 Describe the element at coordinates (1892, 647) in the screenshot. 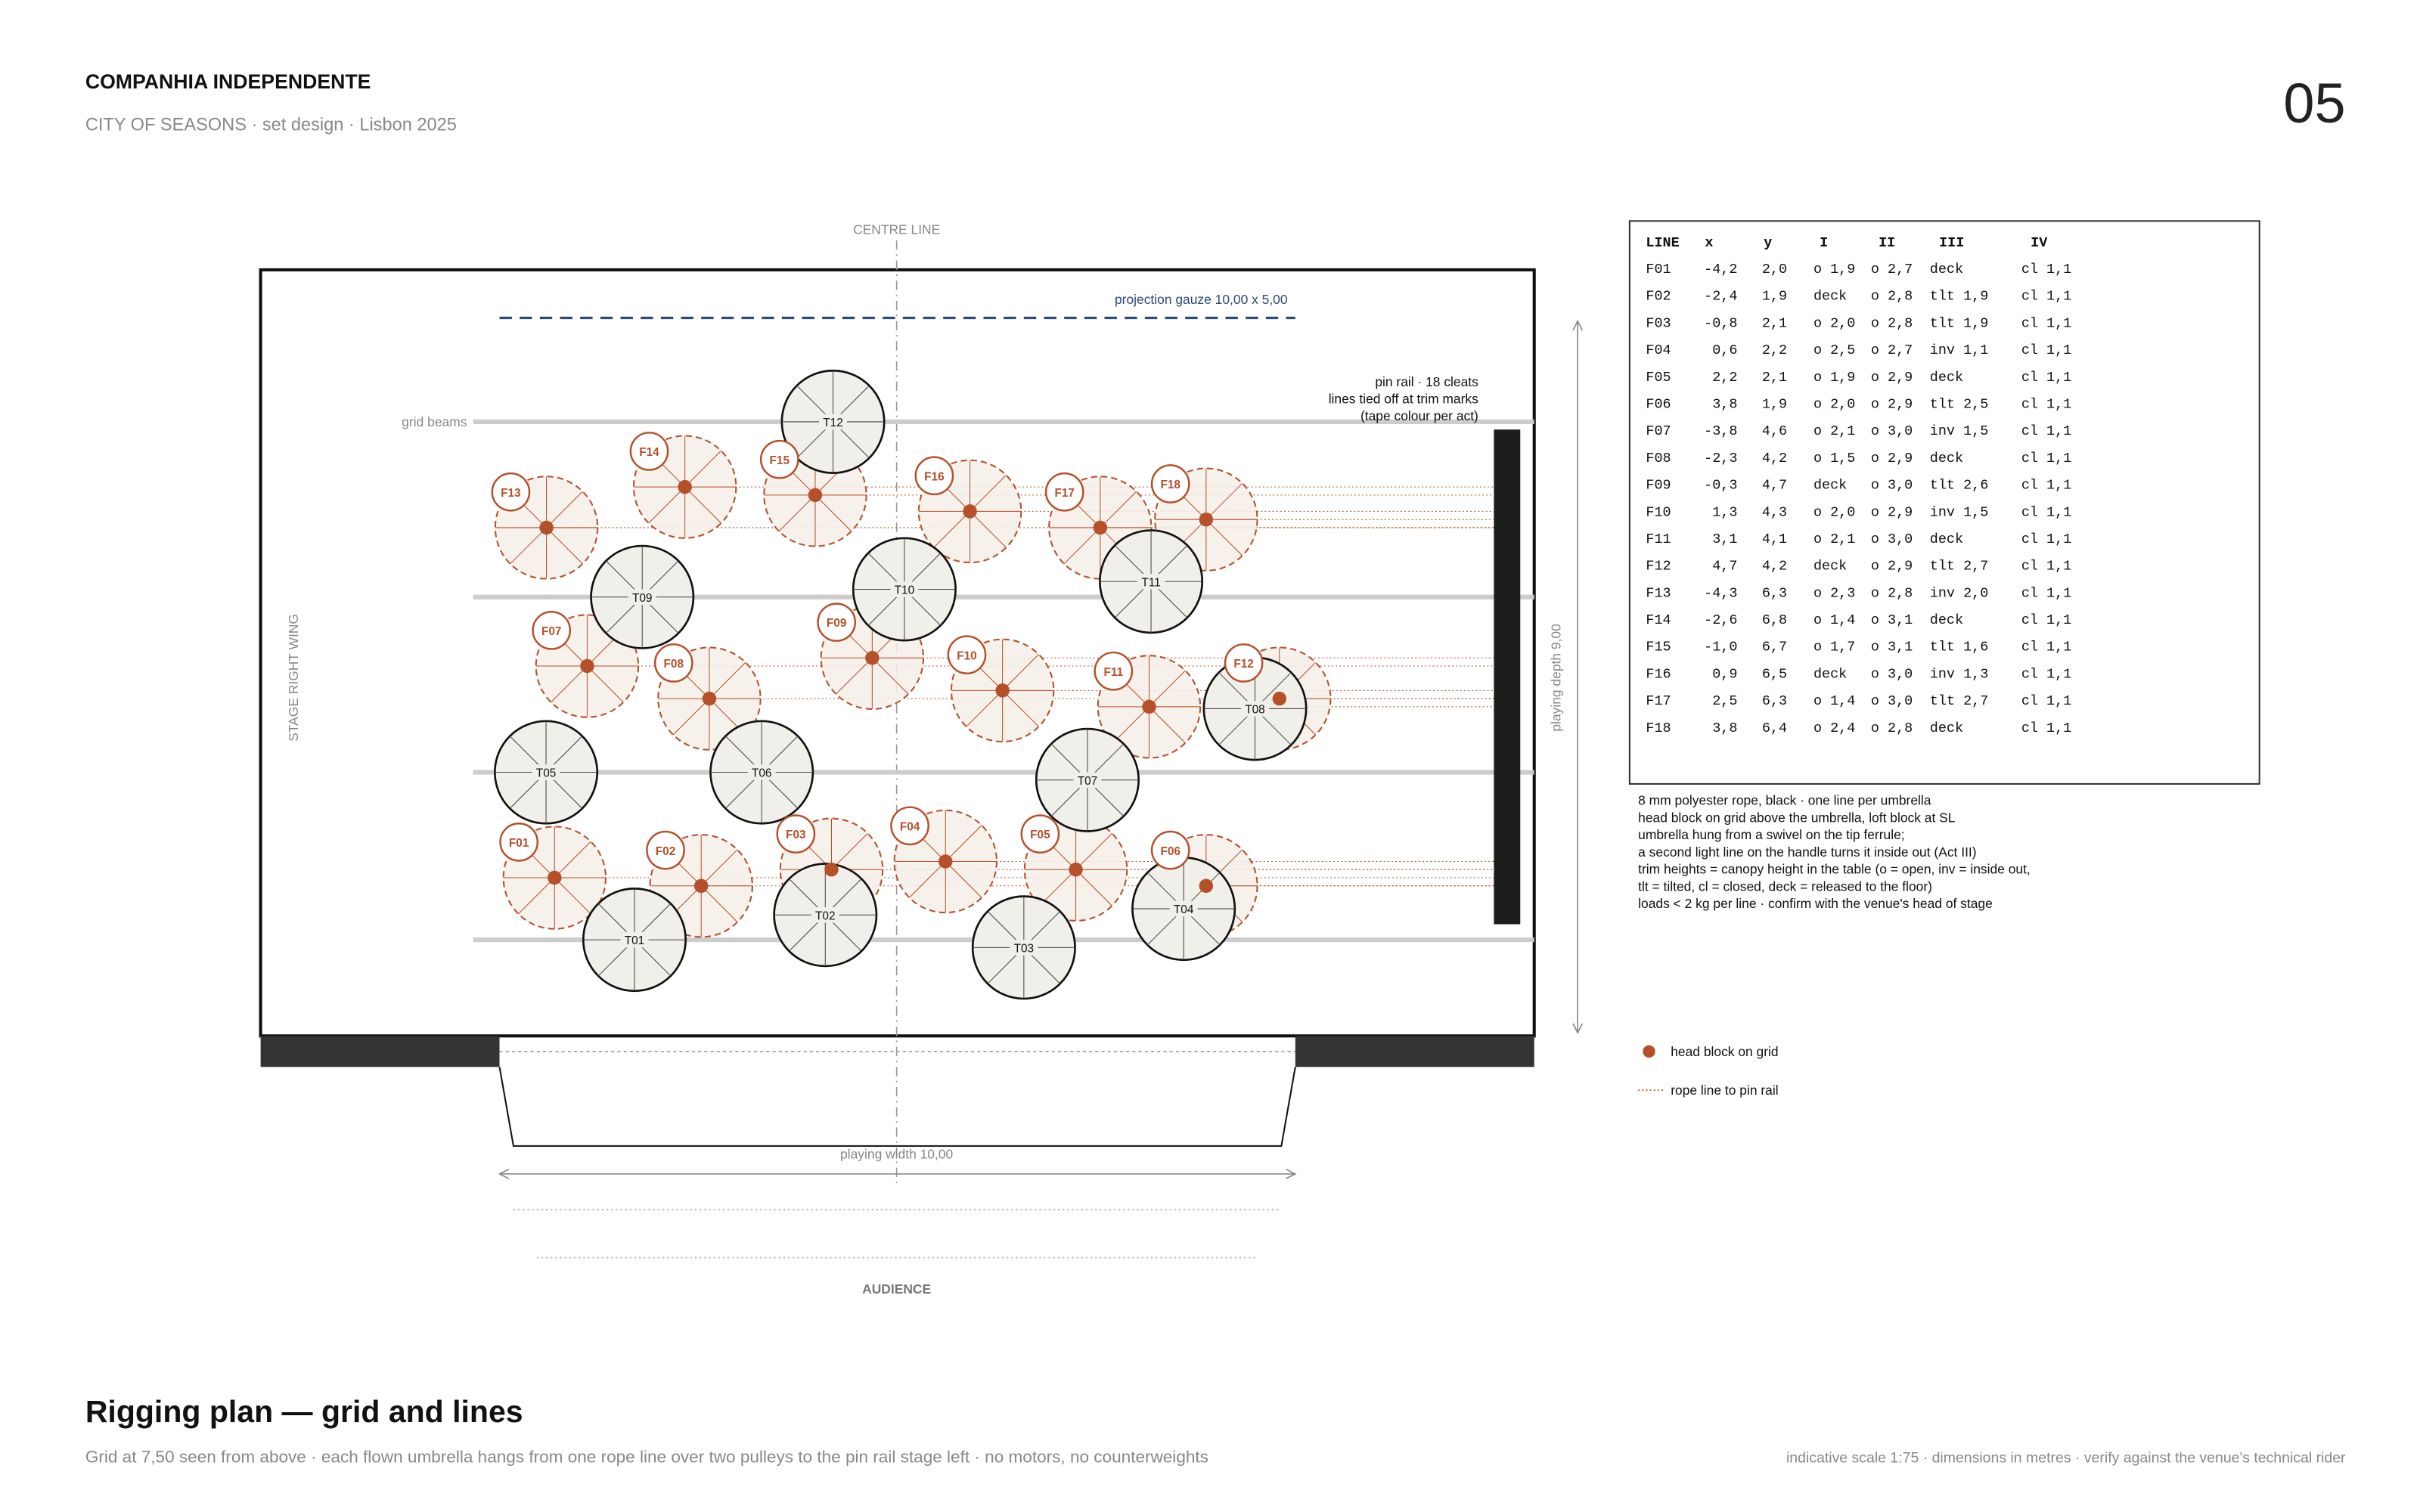

I see `table-cell: o 3,1` at that location.